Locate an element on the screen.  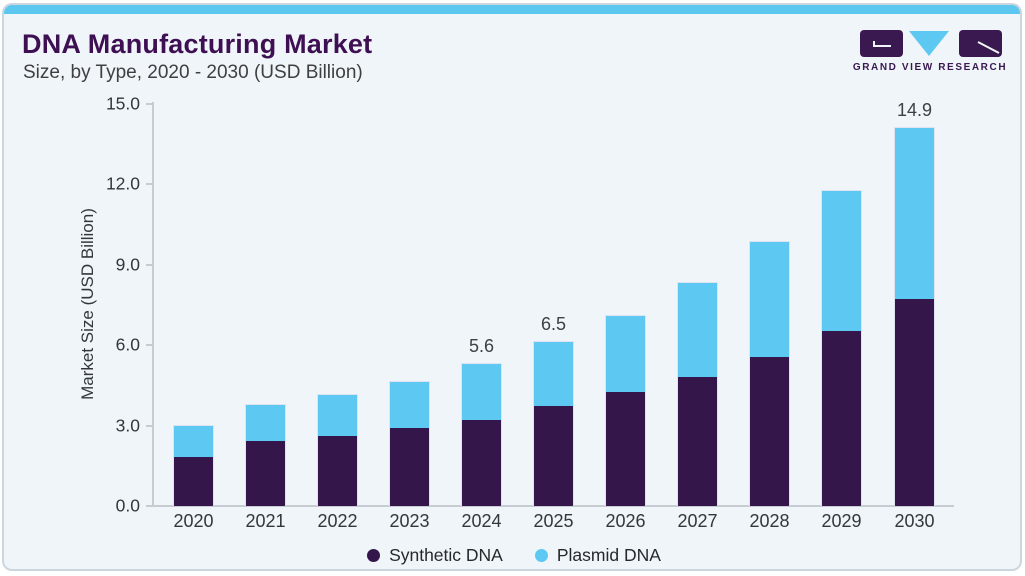
bar-2029 is located at coordinates (841, 348).